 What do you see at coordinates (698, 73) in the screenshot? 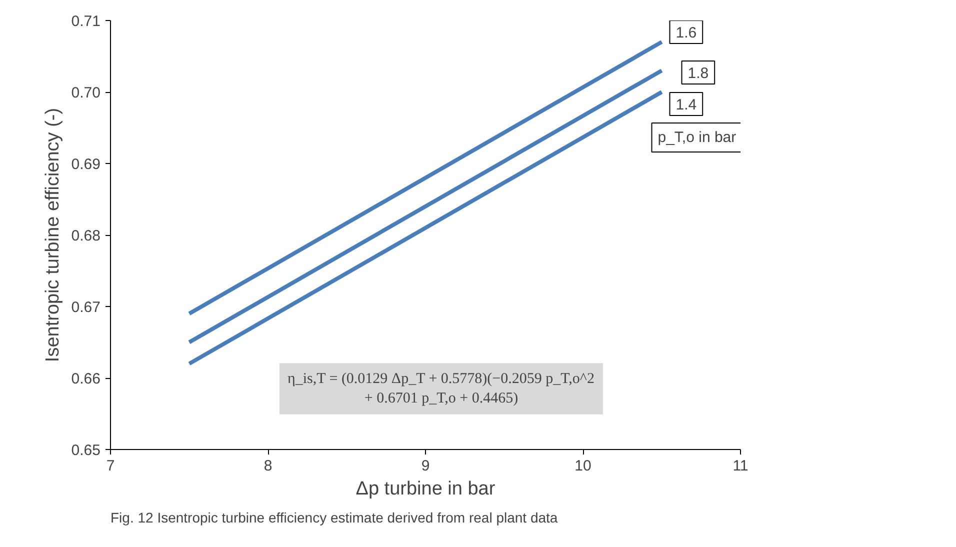
I see `series-label: 1.8` at bounding box center [698, 73].